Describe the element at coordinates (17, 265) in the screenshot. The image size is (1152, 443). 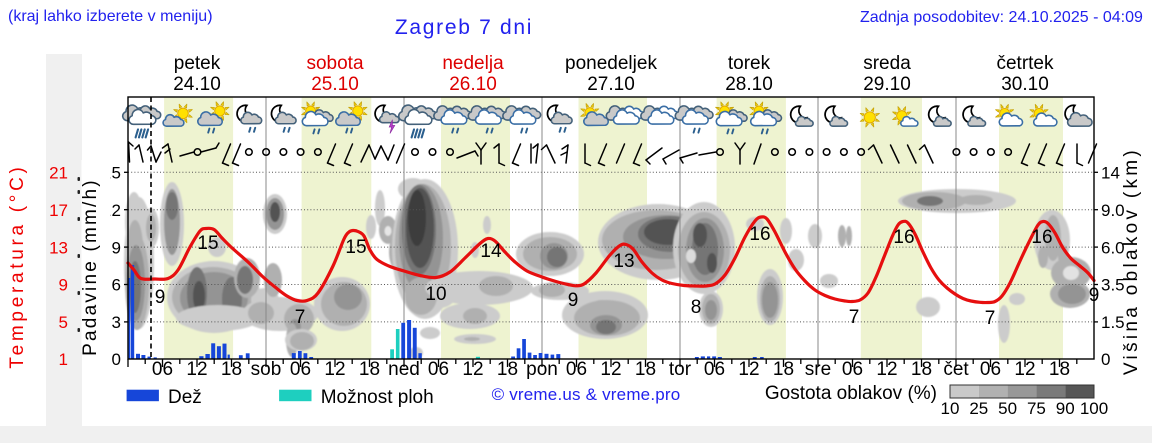
I see `svg-text: Temperatura (°C)` at that location.